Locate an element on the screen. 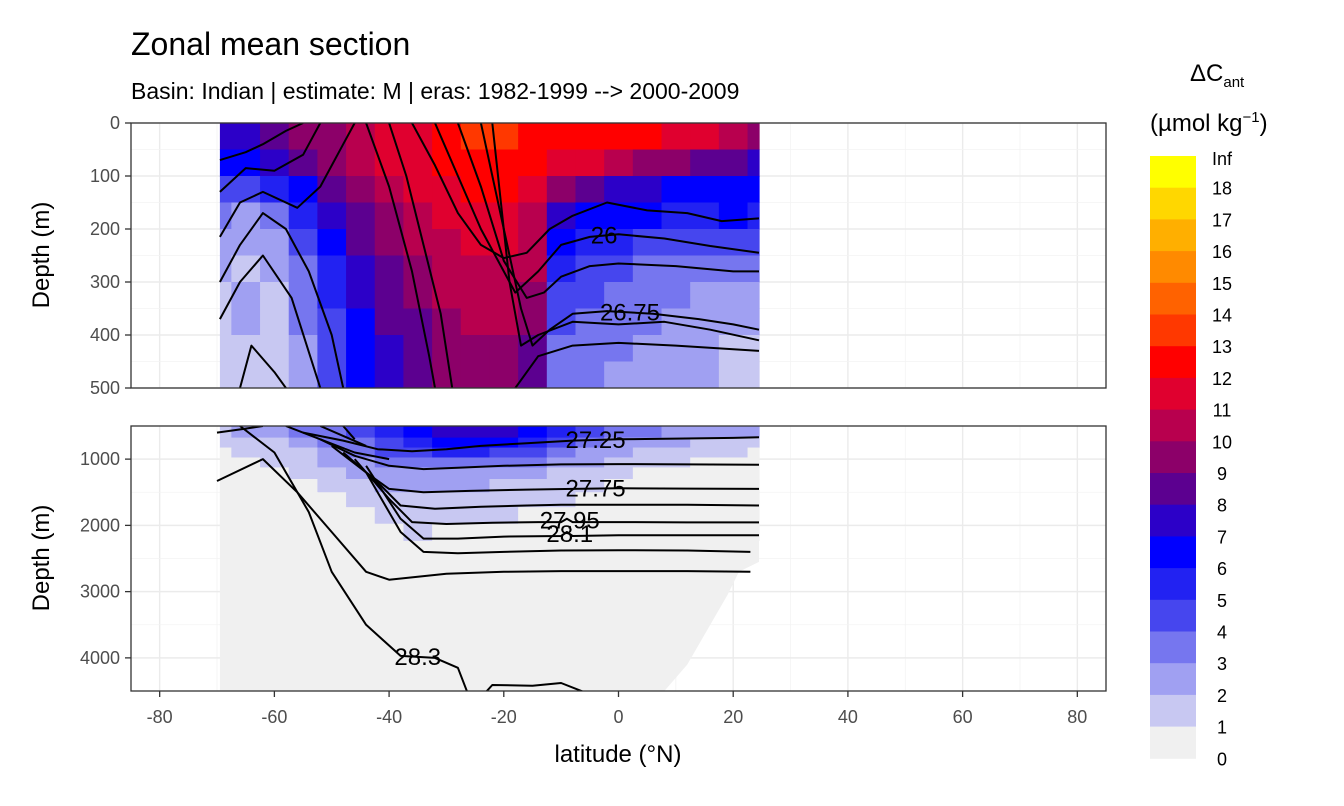 This screenshot has height=806, width=1344. y-tick-label: 3000 is located at coordinates (100, 592).